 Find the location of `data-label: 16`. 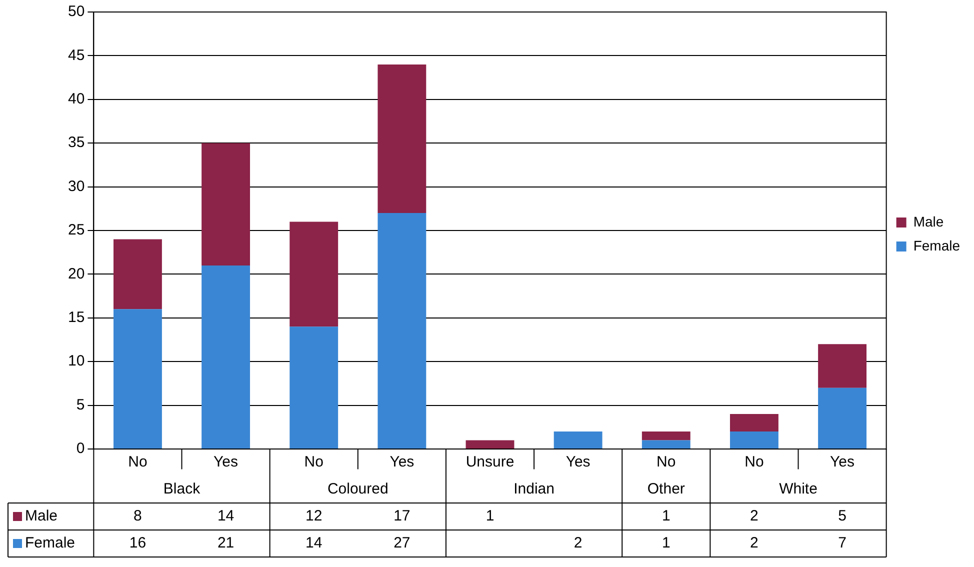

data-label: 16 is located at coordinates (137, 543).